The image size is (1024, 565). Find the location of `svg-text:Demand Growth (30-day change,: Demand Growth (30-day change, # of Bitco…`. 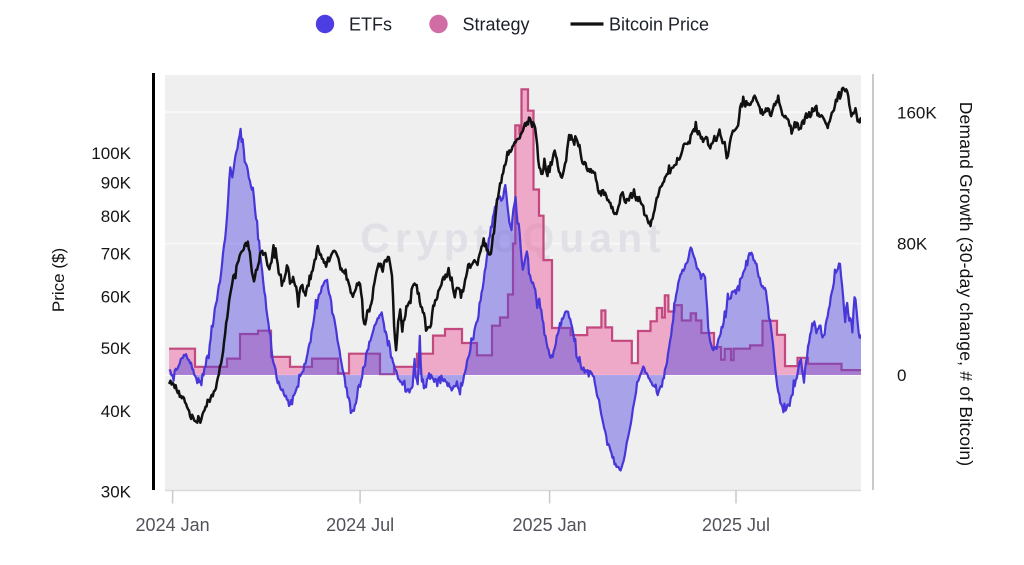

svg-text:Demand Growth (30-day change,: Demand Growth (30-day change, # of Bitco… is located at coordinates (966, 284).